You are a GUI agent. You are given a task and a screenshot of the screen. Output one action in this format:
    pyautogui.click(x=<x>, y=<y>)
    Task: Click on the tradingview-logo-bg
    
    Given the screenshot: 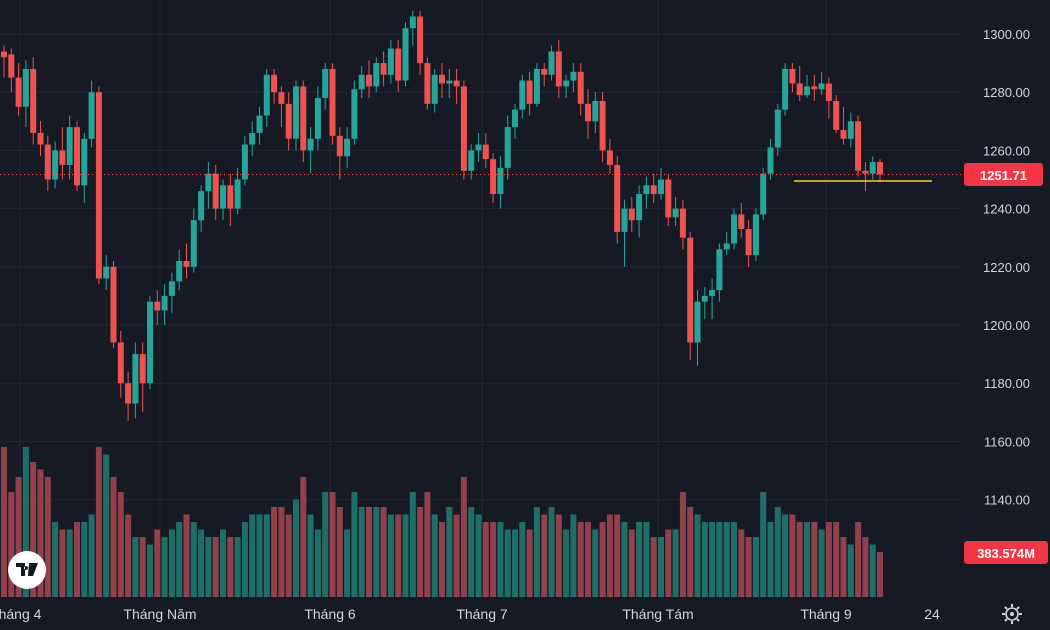 What is the action you would take?
    pyautogui.click(x=27, y=570)
    